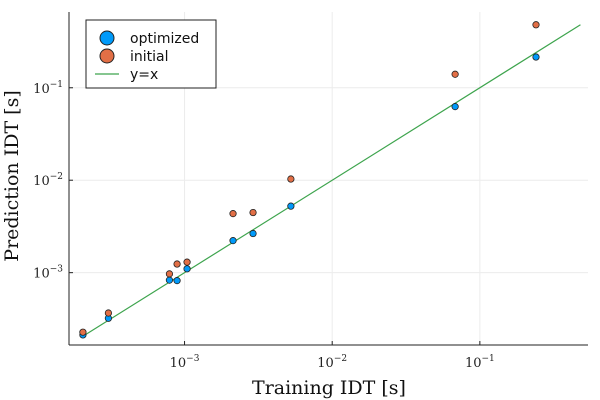 The width and height of the screenshot is (600, 400). What do you see at coordinates (480, 362) in the screenshot?
I see `x-tick-label: 10⁻¹` at bounding box center [480, 362].